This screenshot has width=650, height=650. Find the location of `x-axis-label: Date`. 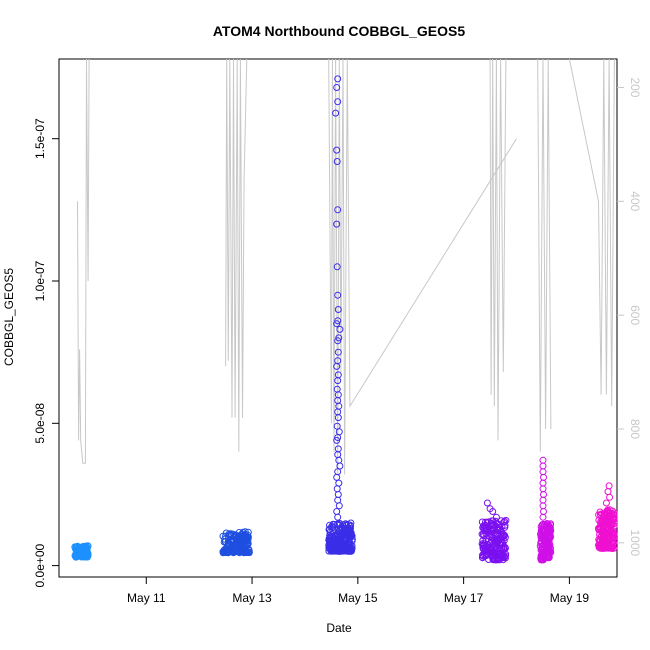

x-axis-label: Date is located at coordinates (339, 628).